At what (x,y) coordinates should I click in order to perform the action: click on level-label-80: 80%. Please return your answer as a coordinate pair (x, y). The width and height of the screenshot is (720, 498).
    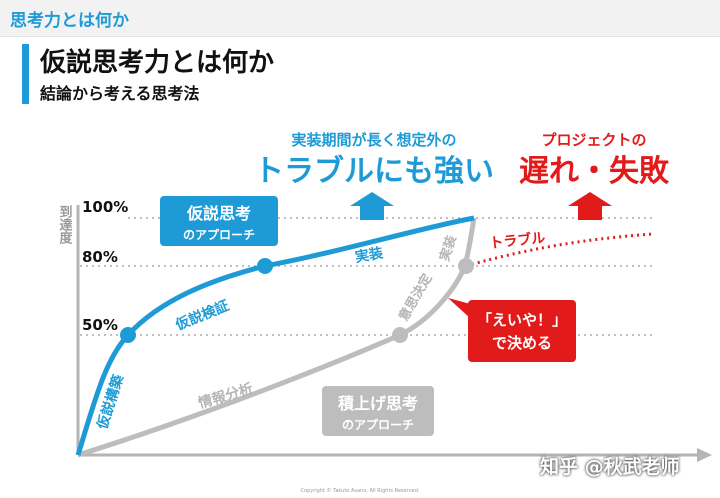
    Looking at the image, I should click on (100, 257).